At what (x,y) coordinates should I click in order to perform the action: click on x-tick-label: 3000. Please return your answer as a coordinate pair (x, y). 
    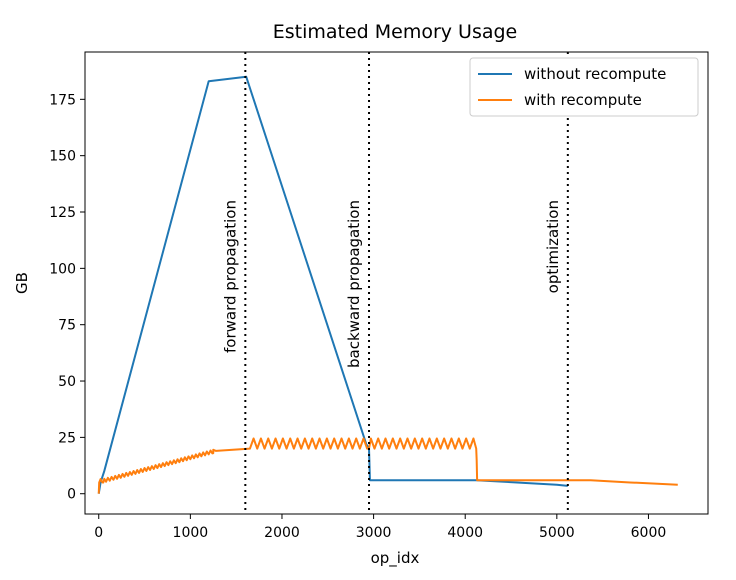
    Looking at the image, I should click on (374, 533).